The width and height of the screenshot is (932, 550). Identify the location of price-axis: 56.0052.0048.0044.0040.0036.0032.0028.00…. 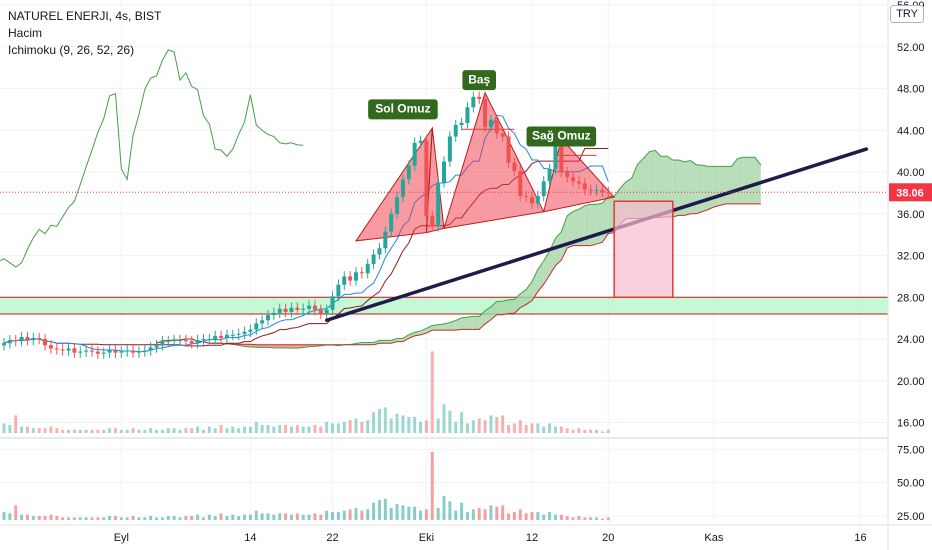
(911, 215).